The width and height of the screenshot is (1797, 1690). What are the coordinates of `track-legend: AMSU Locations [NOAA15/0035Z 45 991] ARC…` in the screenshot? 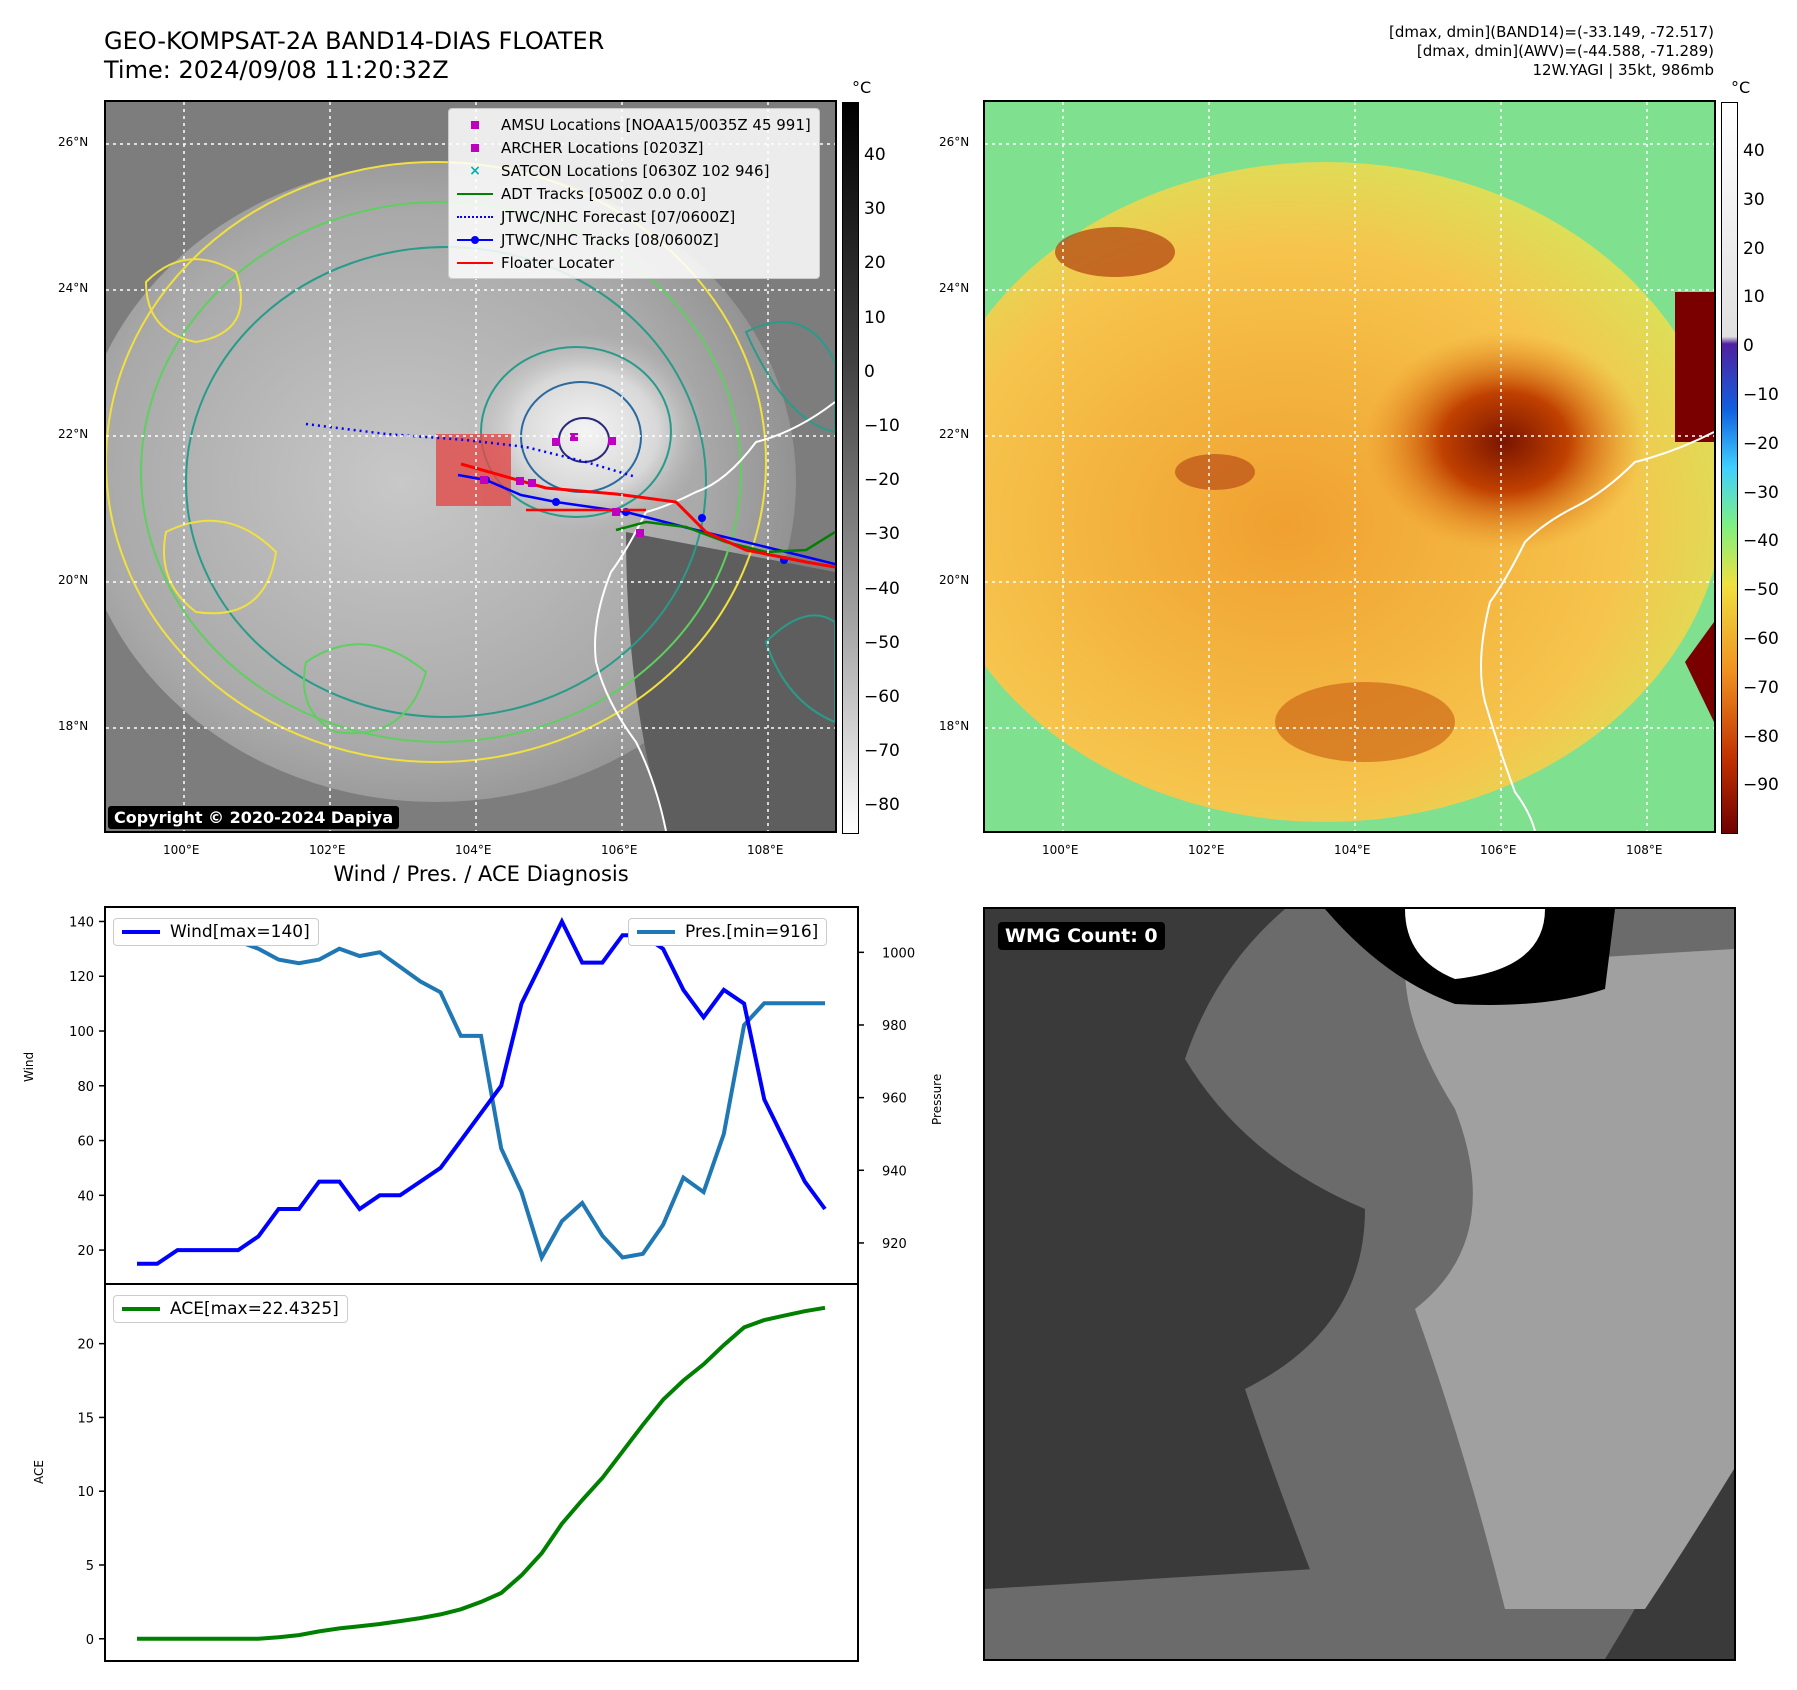 It's located at (634, 193).